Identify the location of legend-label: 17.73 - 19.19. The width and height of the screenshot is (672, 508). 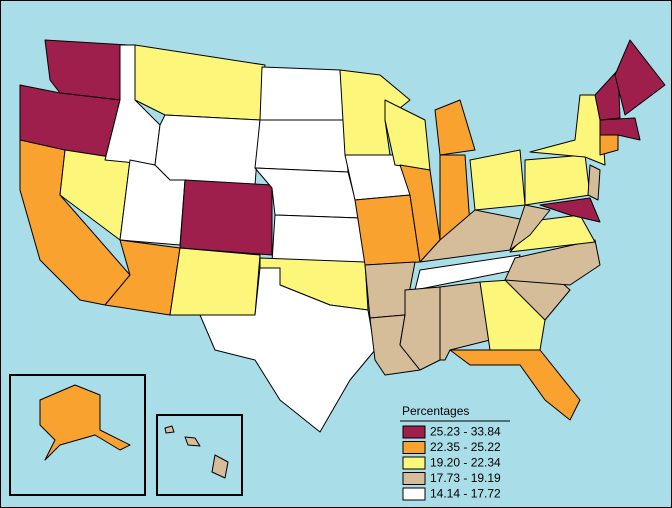
(465, 478).